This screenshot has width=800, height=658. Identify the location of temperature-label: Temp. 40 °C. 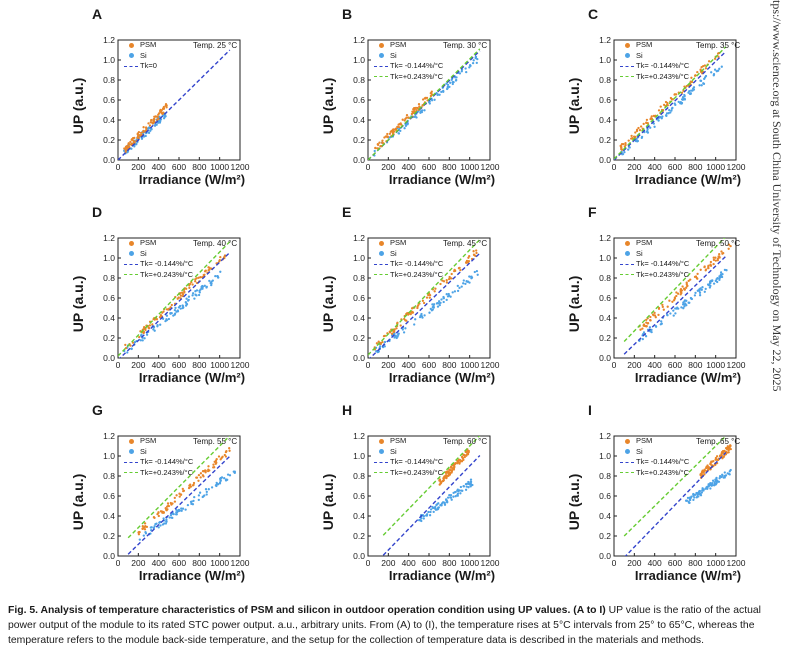
(215, 243).